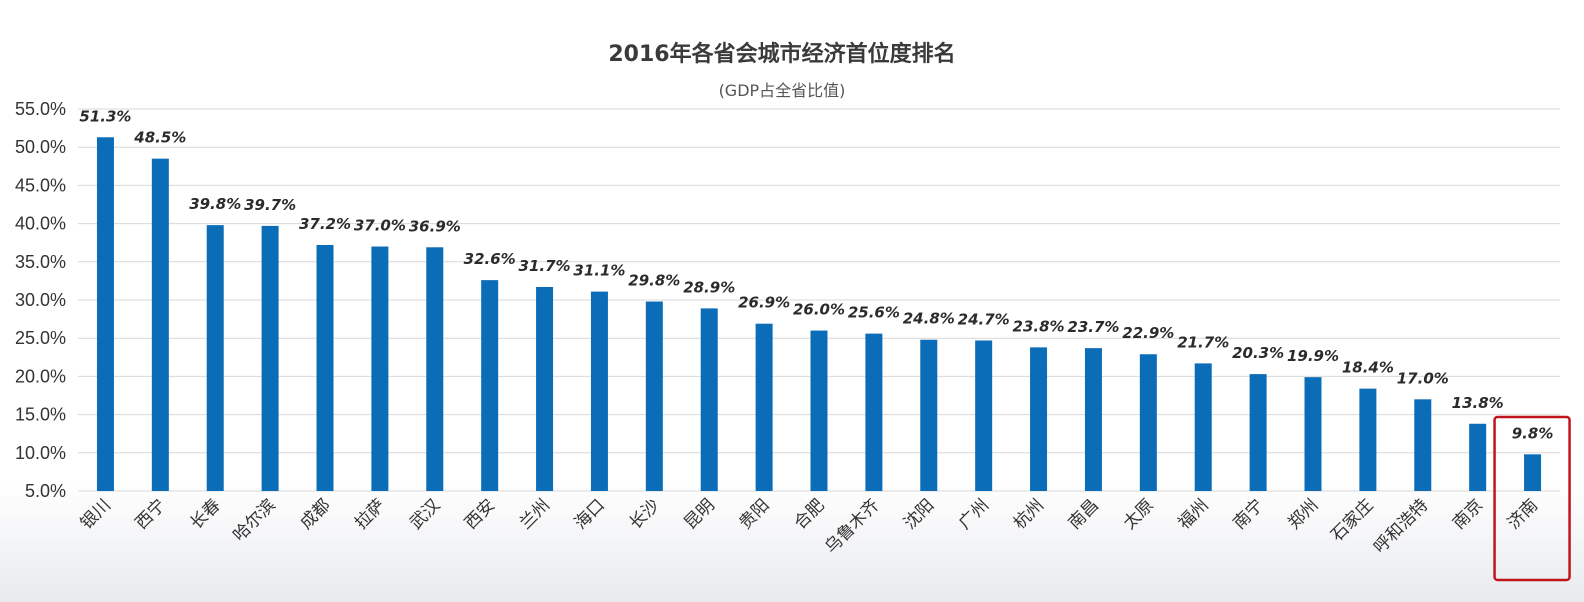 The image size is (1584, 602). Describe the element at coordinates (535, 514) in the screenshot. I see `x-tick-label: 兰州` at that location.